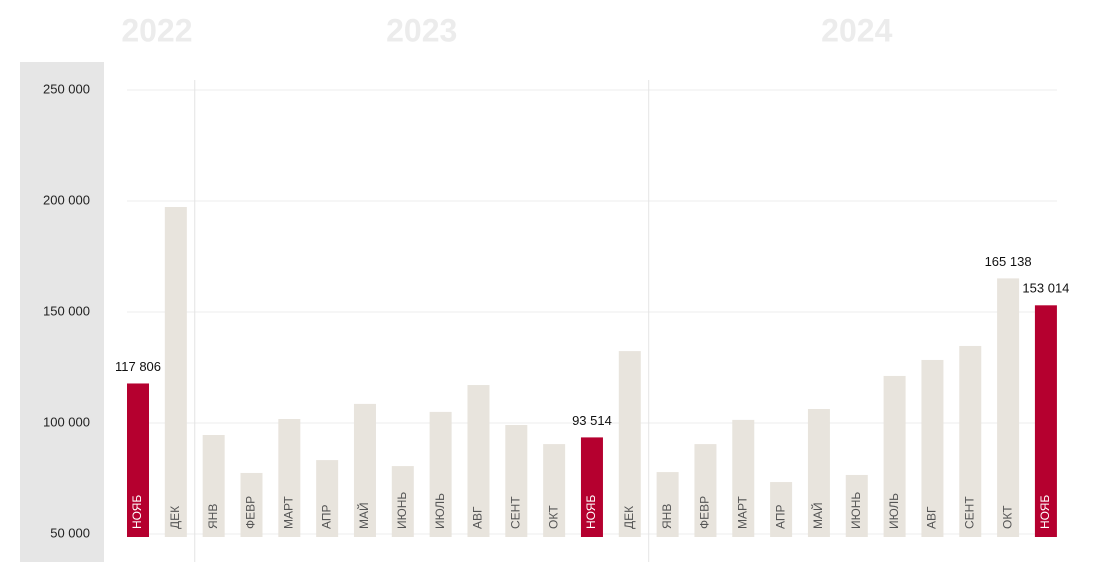  What do you see at coordinates (66, 310) in the screenshot?
I see `y-tick-label: 150 000` at bounding box center [66, 310].